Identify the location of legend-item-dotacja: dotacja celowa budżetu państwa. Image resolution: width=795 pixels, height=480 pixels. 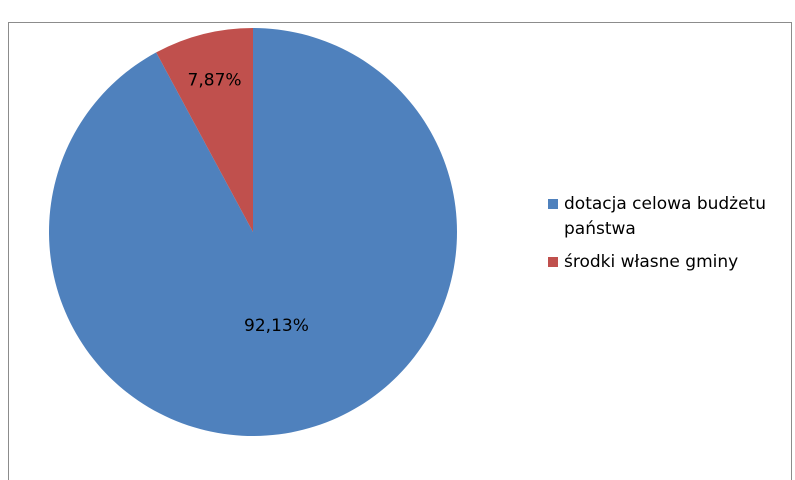
(668, 217).